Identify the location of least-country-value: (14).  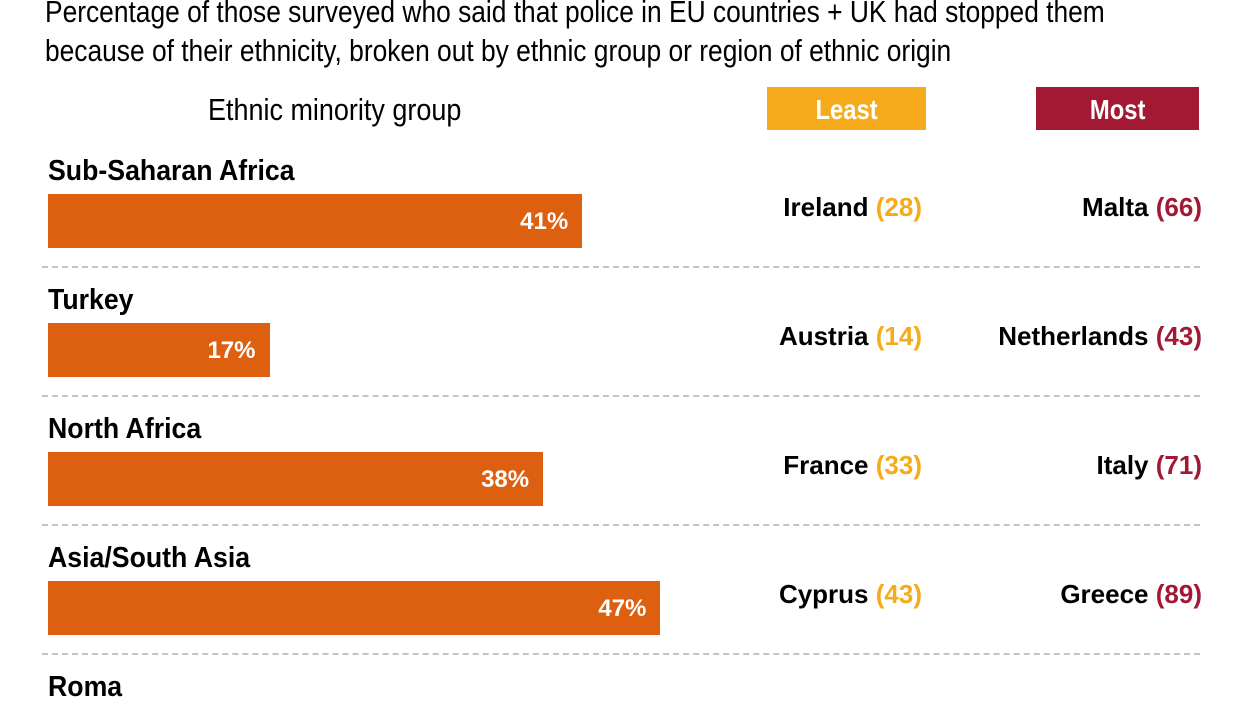
(898, 336).